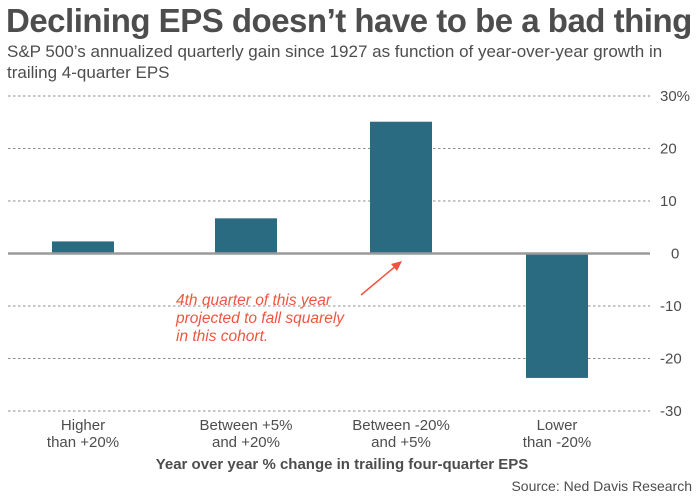  Describe the element at coordinates (246, 425) in the screenshot. I see `x-category-label: Between +5%` at that location.